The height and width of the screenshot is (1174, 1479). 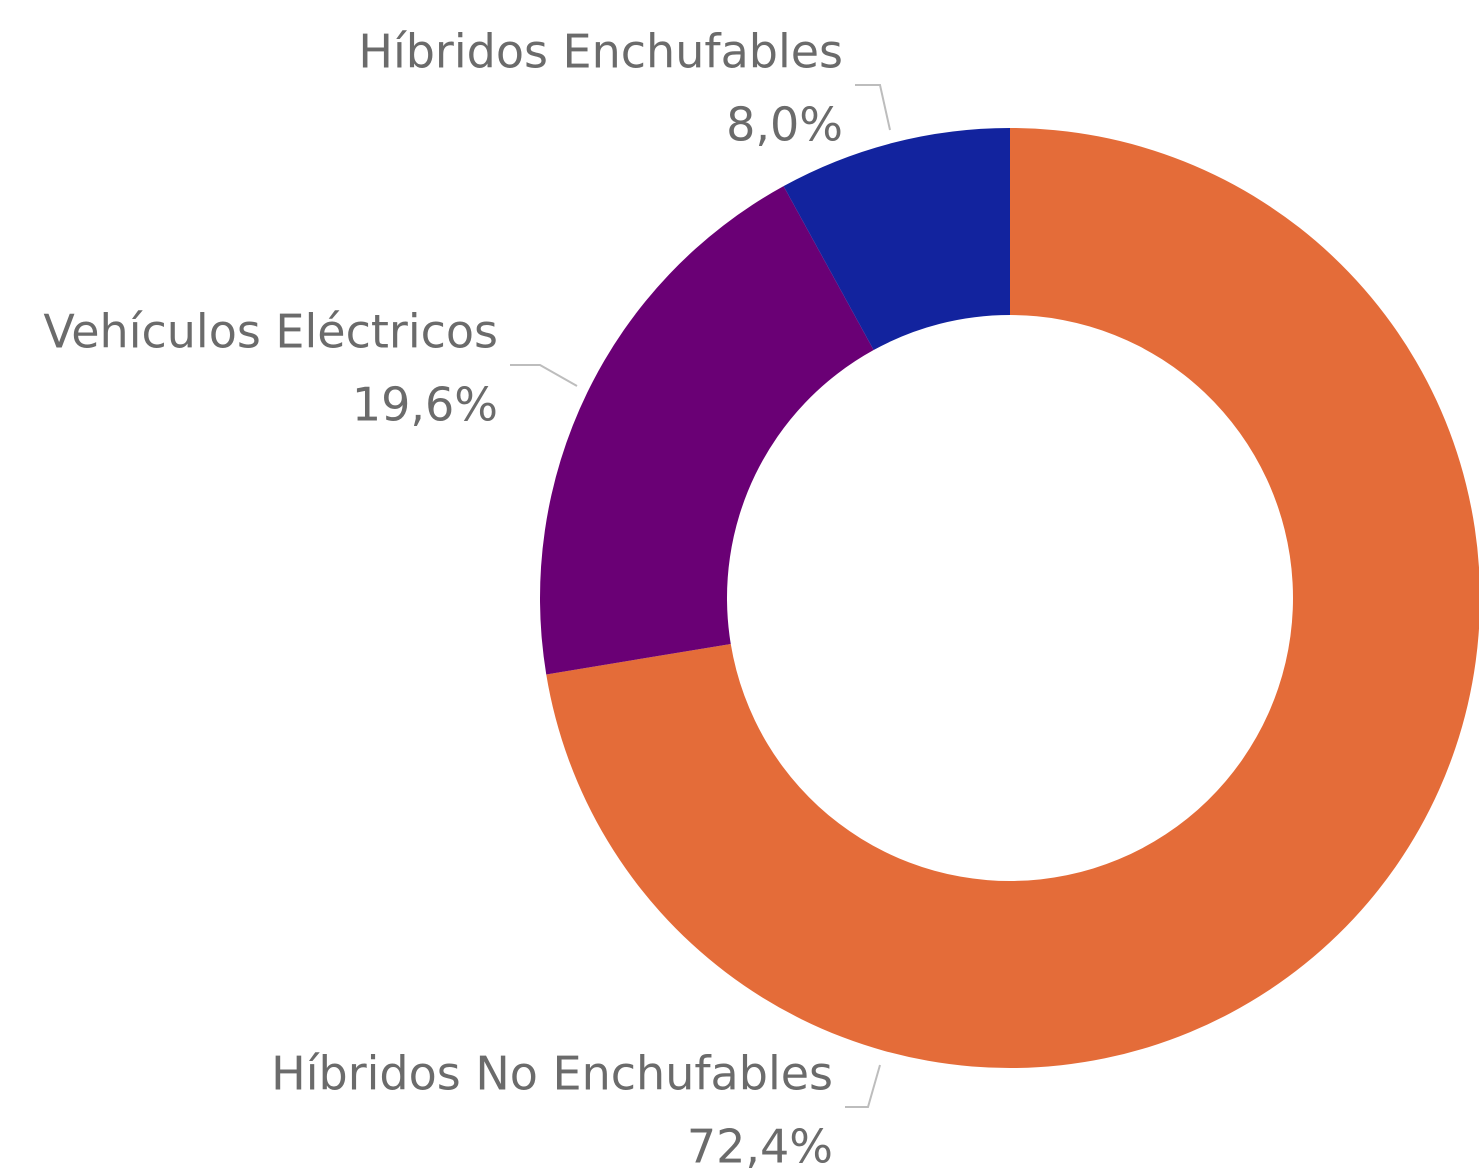 What do you see at coordinates (784, 125) in the screenshot?
I see `value-label: 8,0%` at bounding box center [784, 125].